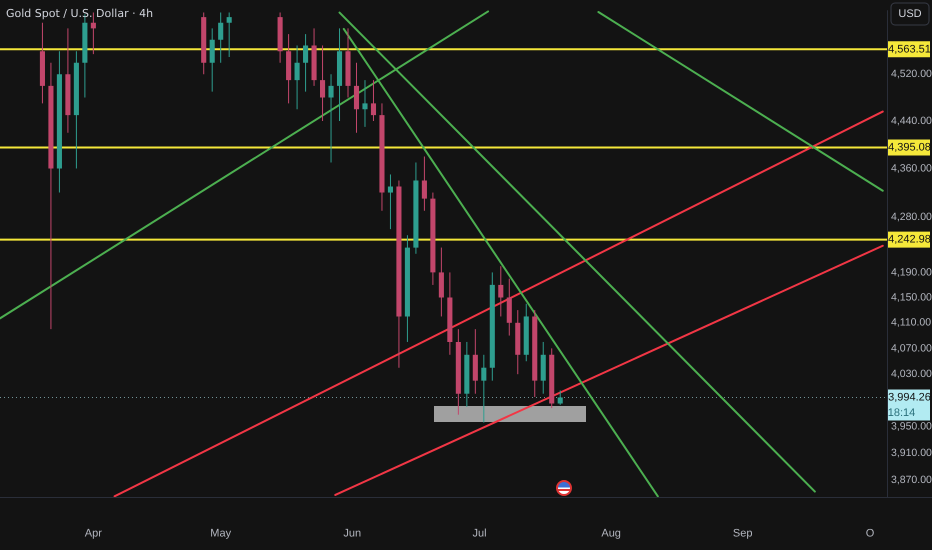 The width and height of the screenshot is (932, 550). I want to click on x-tick-label: May, so click(221, 534).